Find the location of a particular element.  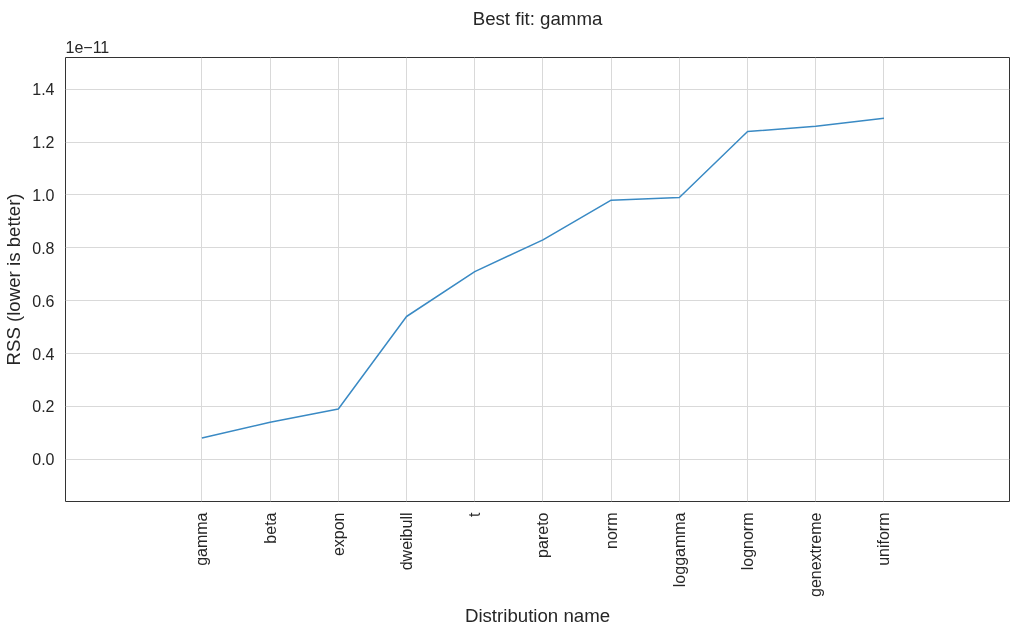

x-tick-label: loggamma is located at coordinates (679, 550).